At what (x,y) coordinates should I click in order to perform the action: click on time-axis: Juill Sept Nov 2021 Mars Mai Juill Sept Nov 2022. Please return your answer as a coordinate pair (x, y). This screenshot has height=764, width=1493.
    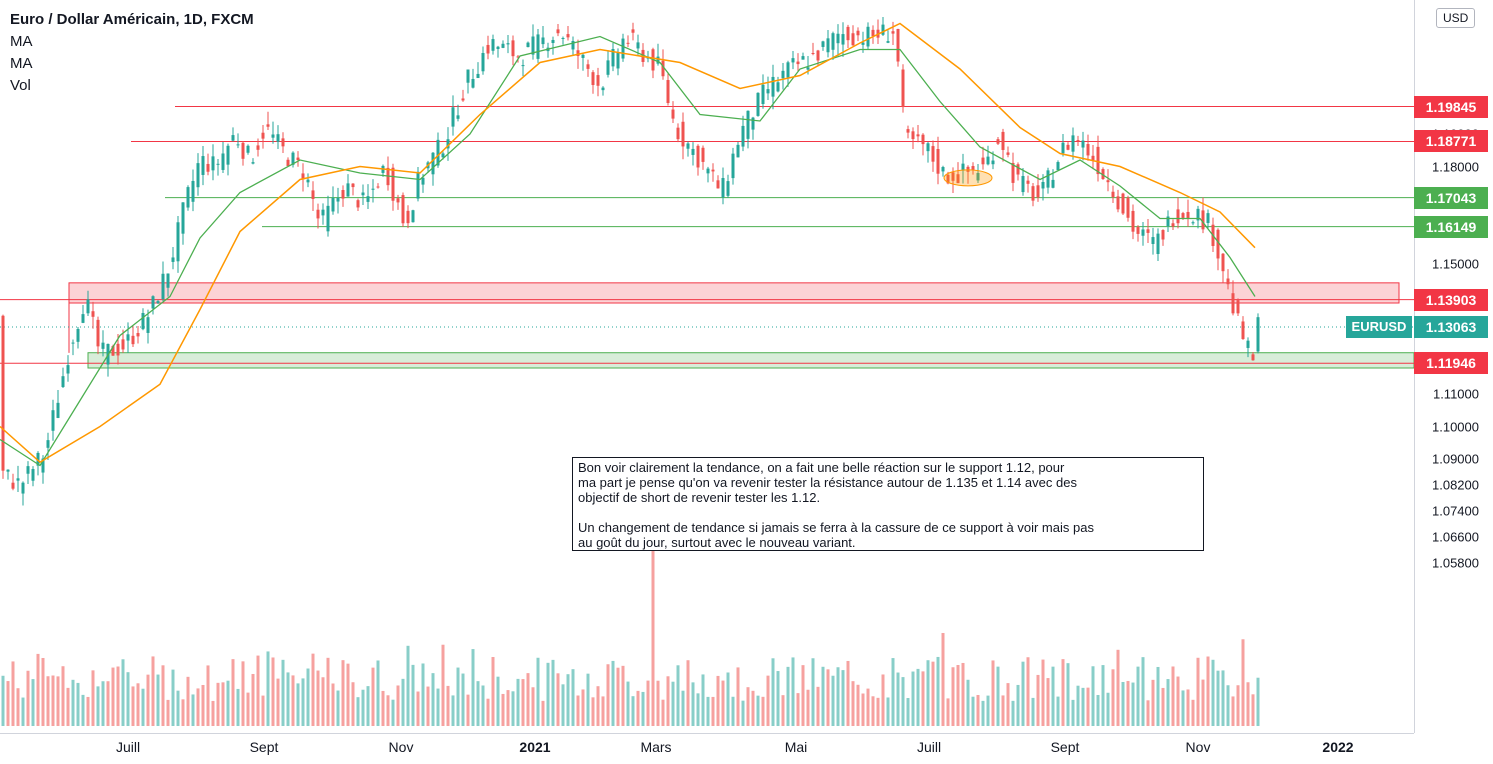
    Looking at the image, I should click on (707, 748).